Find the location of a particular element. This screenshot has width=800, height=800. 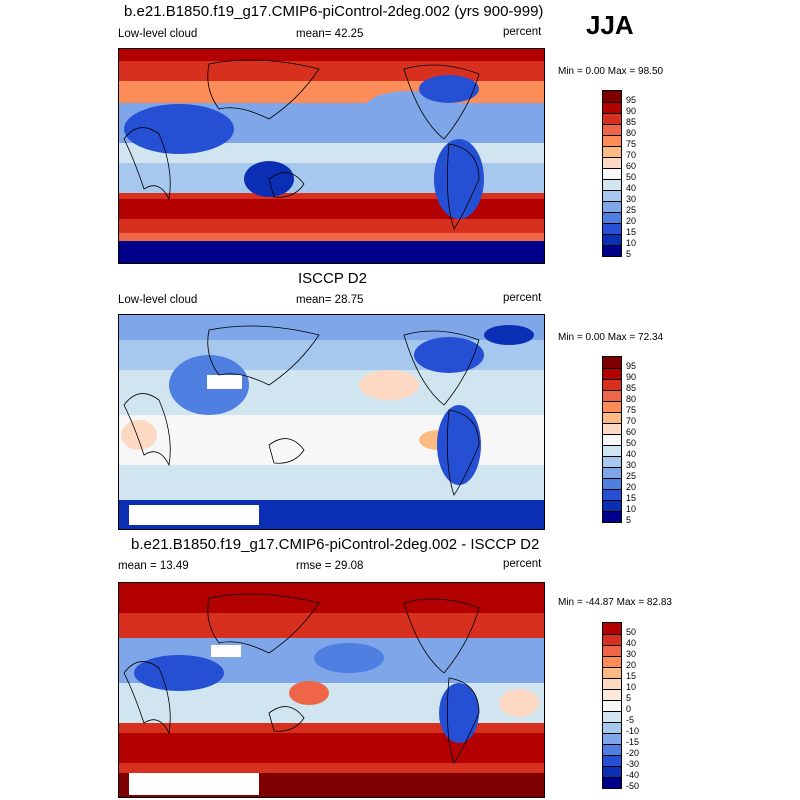

panel2-cbar-label: 25 is located at coordinates (631, 476).